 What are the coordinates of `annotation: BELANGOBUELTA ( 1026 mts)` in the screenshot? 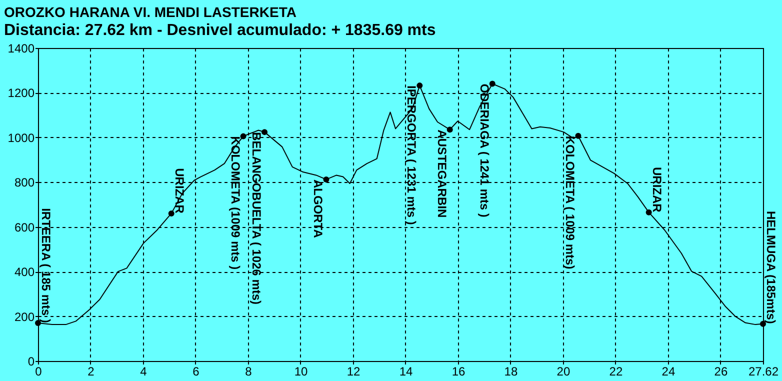 It's located at (257, 218).